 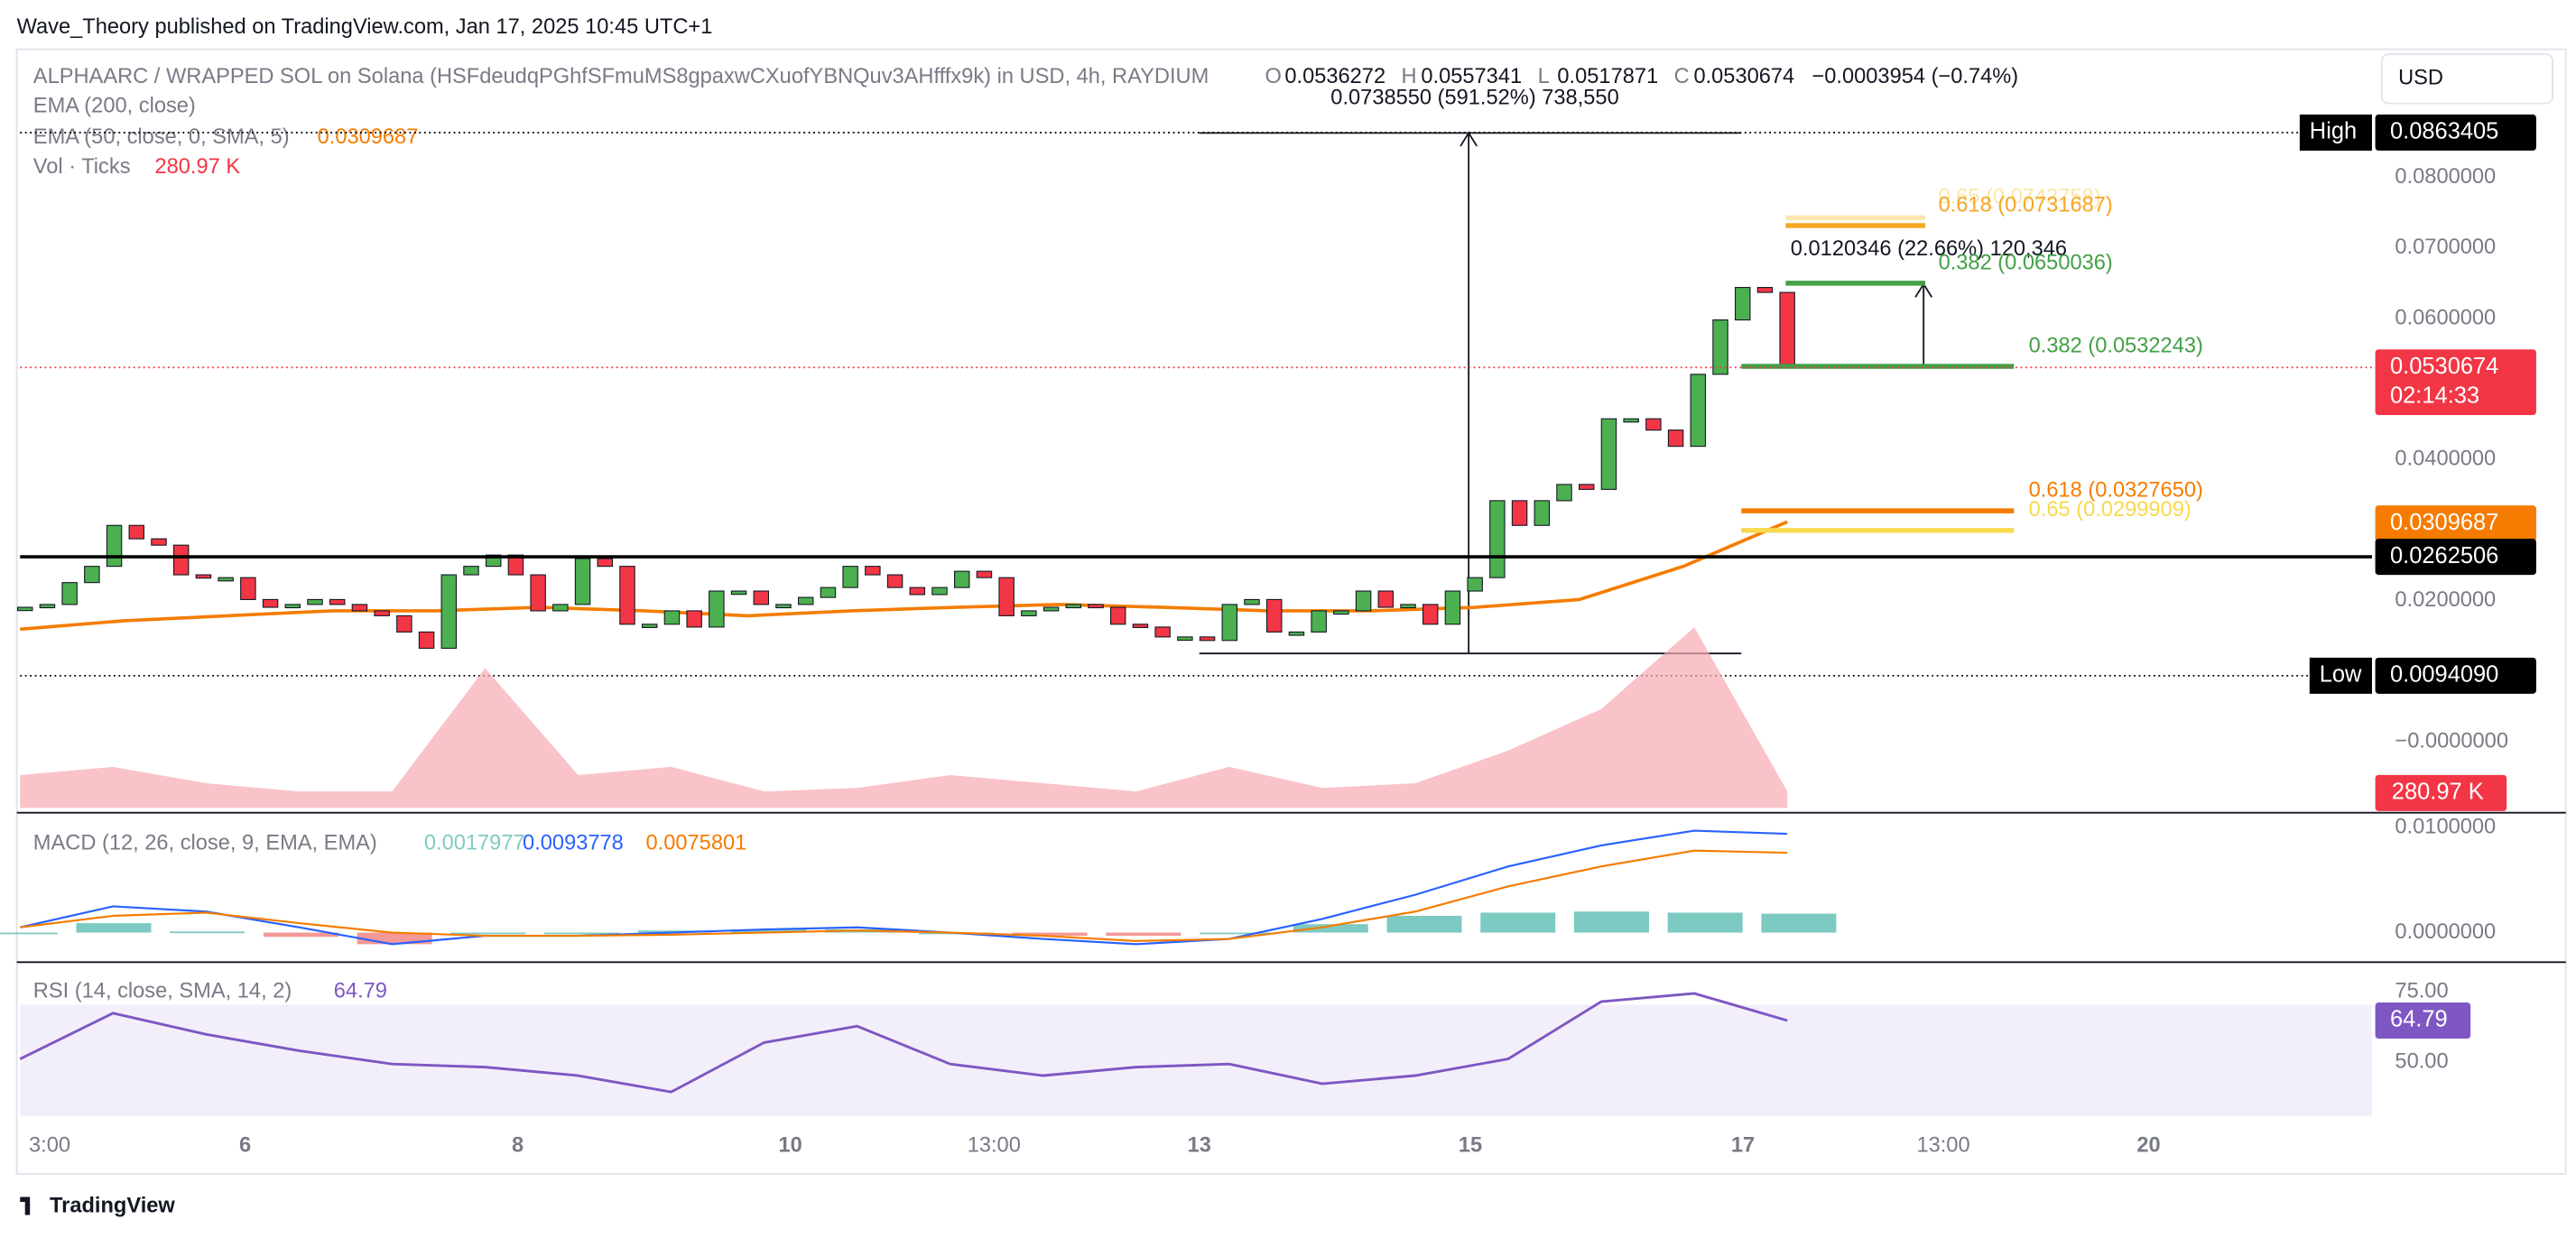 I want to click on price-tick-label: 0.0600000, so click(x=2445, y=318).